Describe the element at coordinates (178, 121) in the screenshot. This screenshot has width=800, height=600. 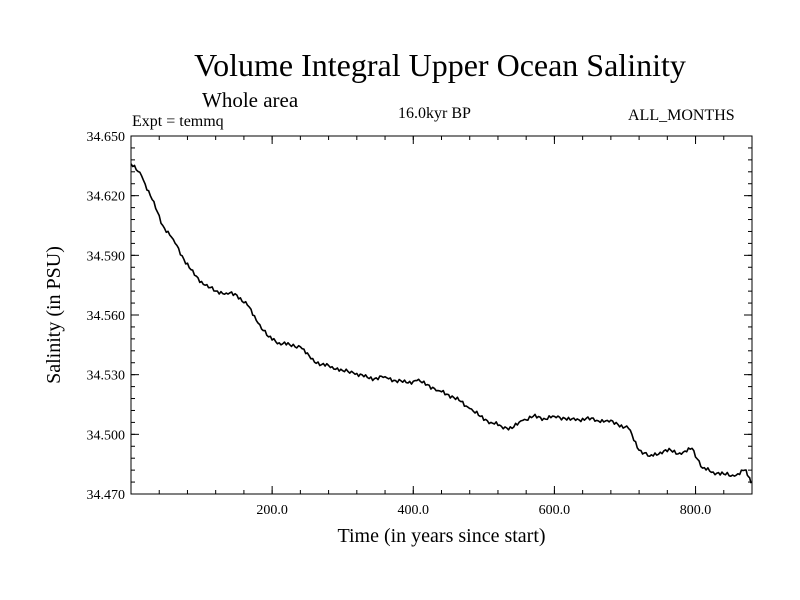
I see `experiment-label: Expt = temmq` at that location.